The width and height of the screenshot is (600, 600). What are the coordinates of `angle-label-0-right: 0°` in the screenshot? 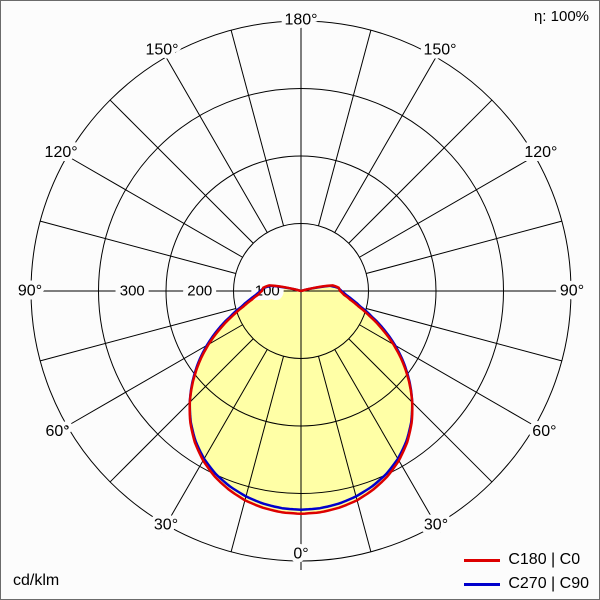 It's located at (300, 554).